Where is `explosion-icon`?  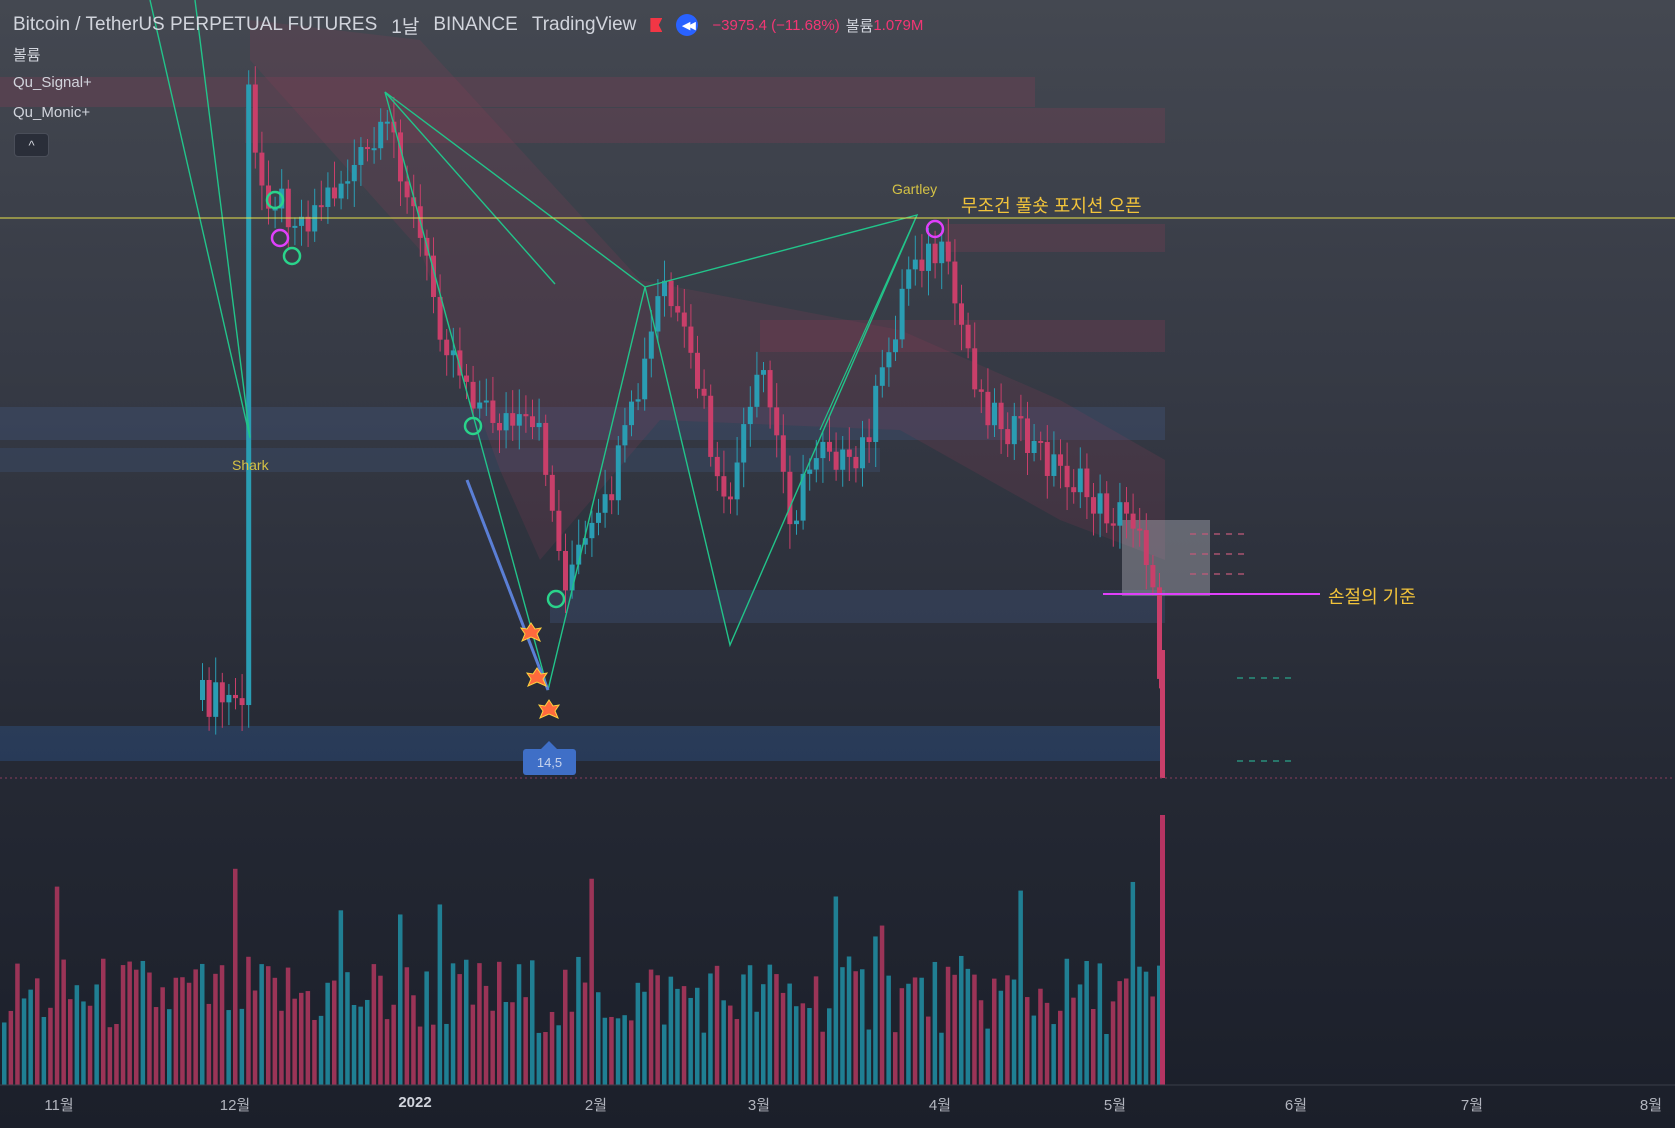 explosion-icon is located at coordinates (537, 677).